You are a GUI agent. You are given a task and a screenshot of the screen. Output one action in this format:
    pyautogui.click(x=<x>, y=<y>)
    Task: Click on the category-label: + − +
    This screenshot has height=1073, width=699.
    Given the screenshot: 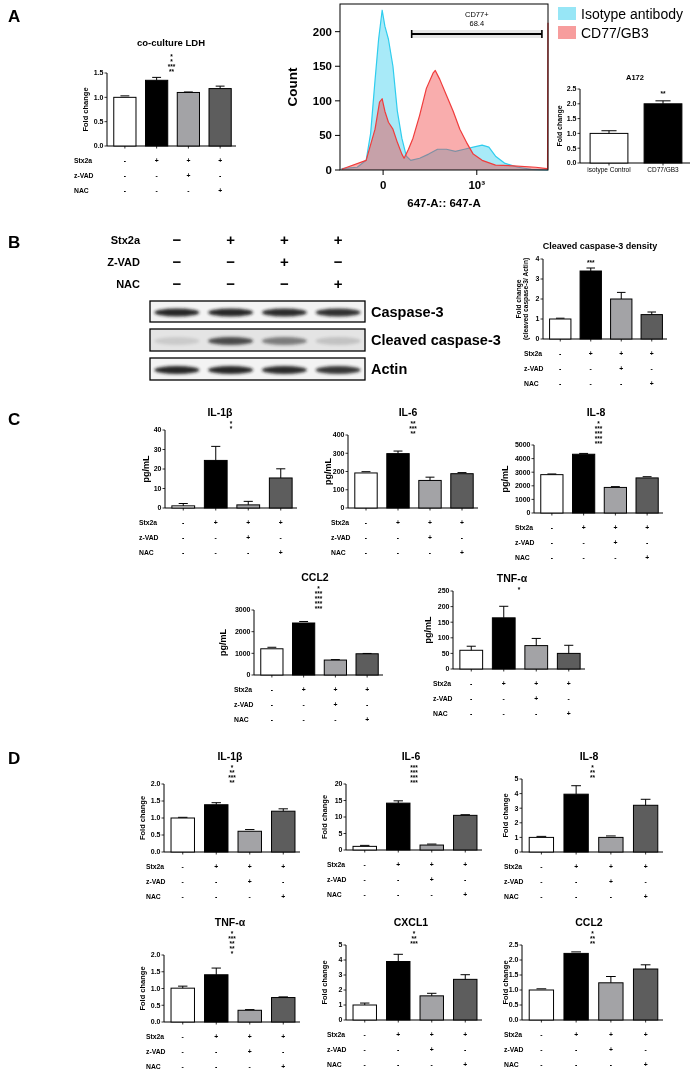 What is the action you would take?
    pyautogui.click(x=338, y=261)
    